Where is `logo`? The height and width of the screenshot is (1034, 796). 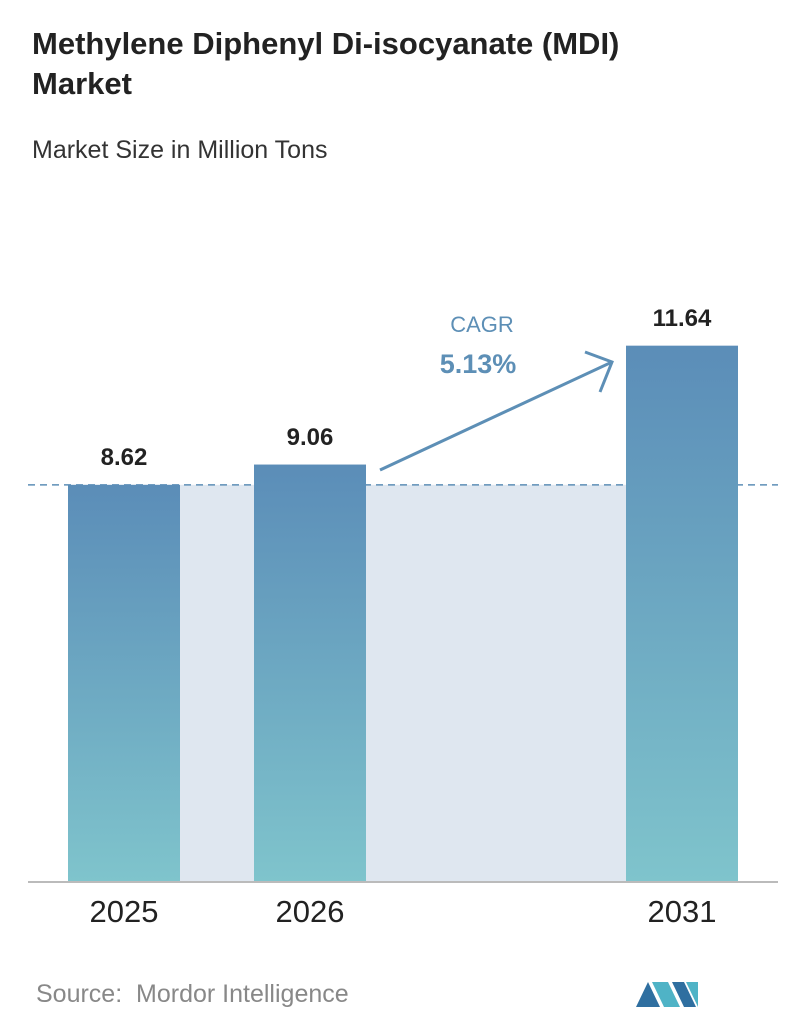
logo is located at coordinates (667, 994).